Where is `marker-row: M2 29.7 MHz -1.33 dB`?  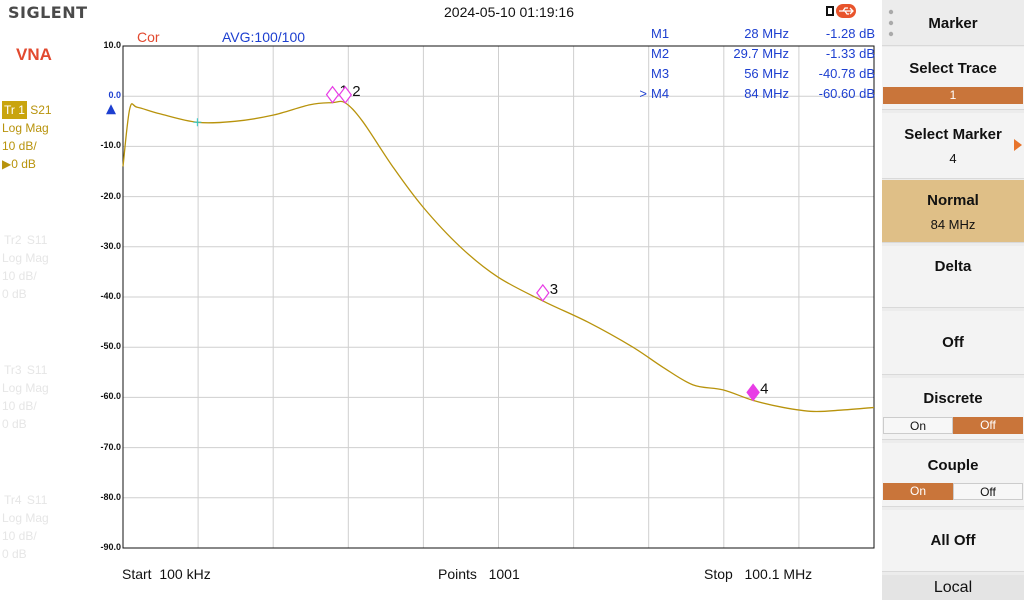 marker-row: M2 29.7 MHz -1.33 dB is located at coordinates (757, 54).